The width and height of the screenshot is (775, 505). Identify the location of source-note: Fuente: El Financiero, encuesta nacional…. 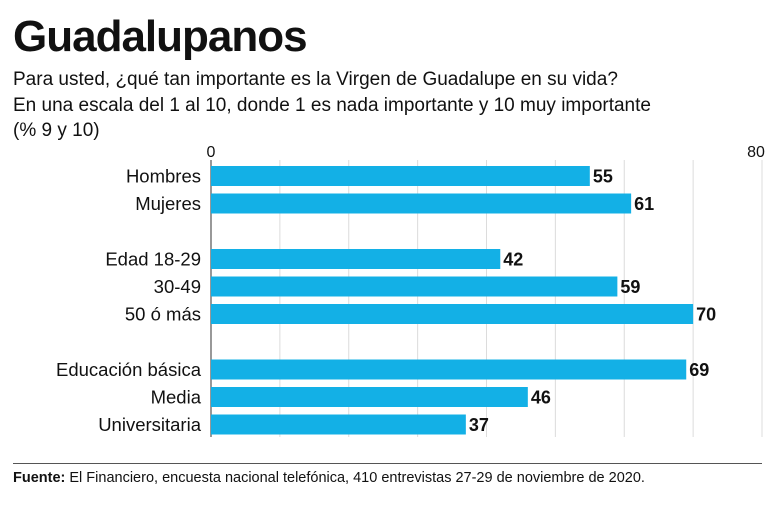
(329, 478).